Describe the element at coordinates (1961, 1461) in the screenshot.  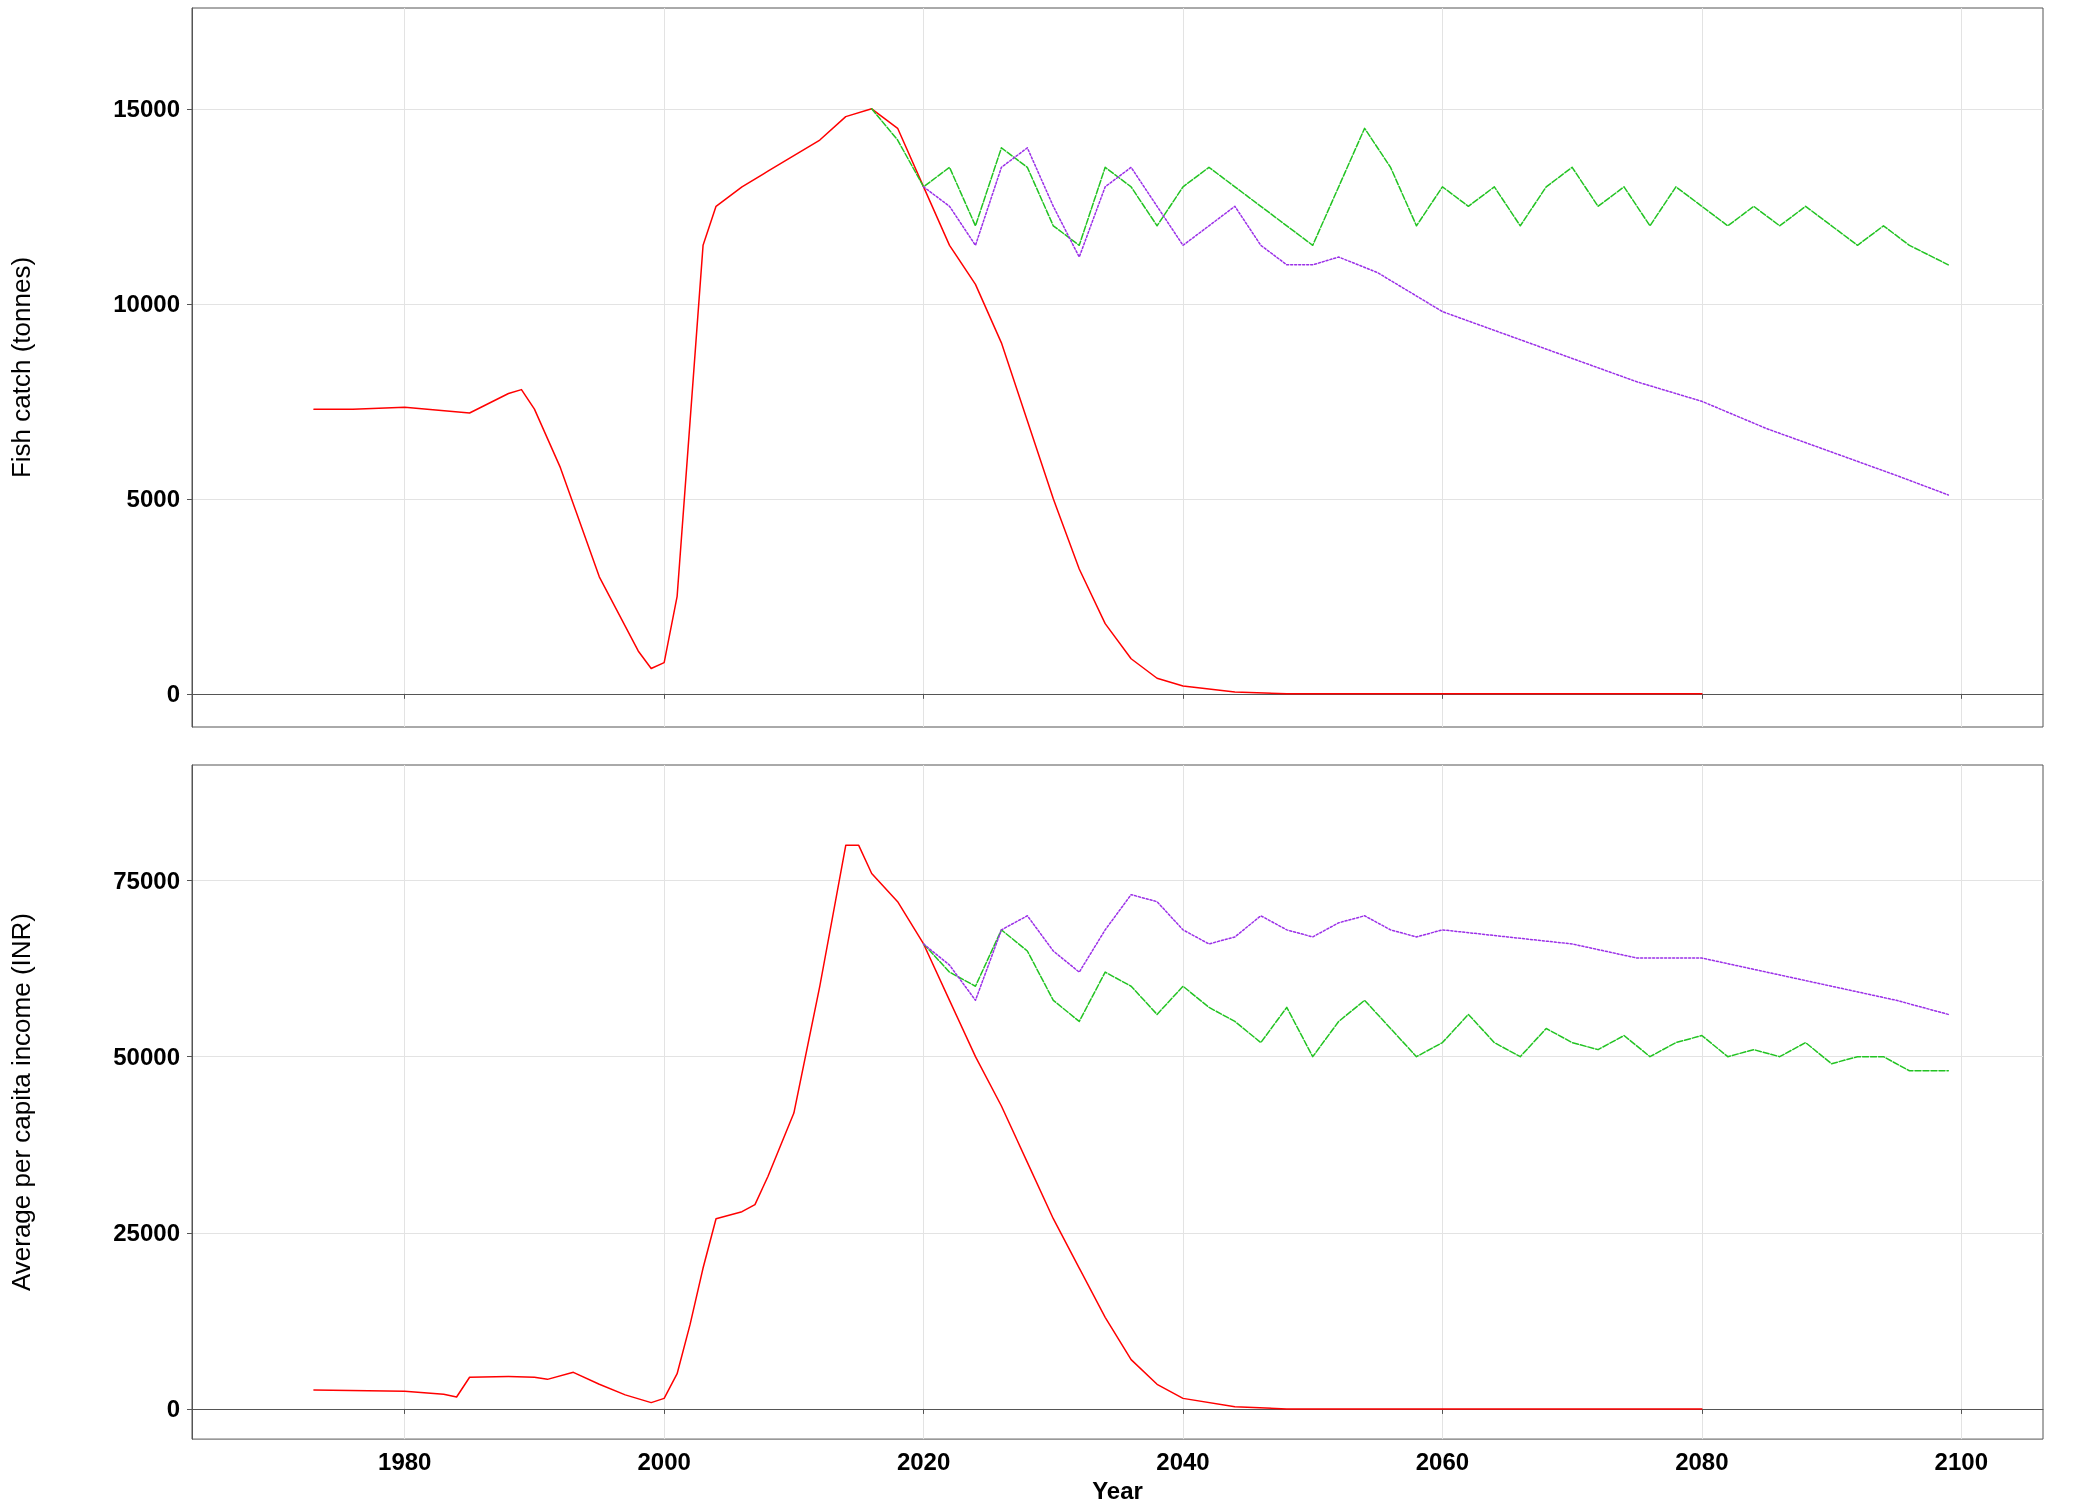
I see `x-tick-label: 2100` at that location.